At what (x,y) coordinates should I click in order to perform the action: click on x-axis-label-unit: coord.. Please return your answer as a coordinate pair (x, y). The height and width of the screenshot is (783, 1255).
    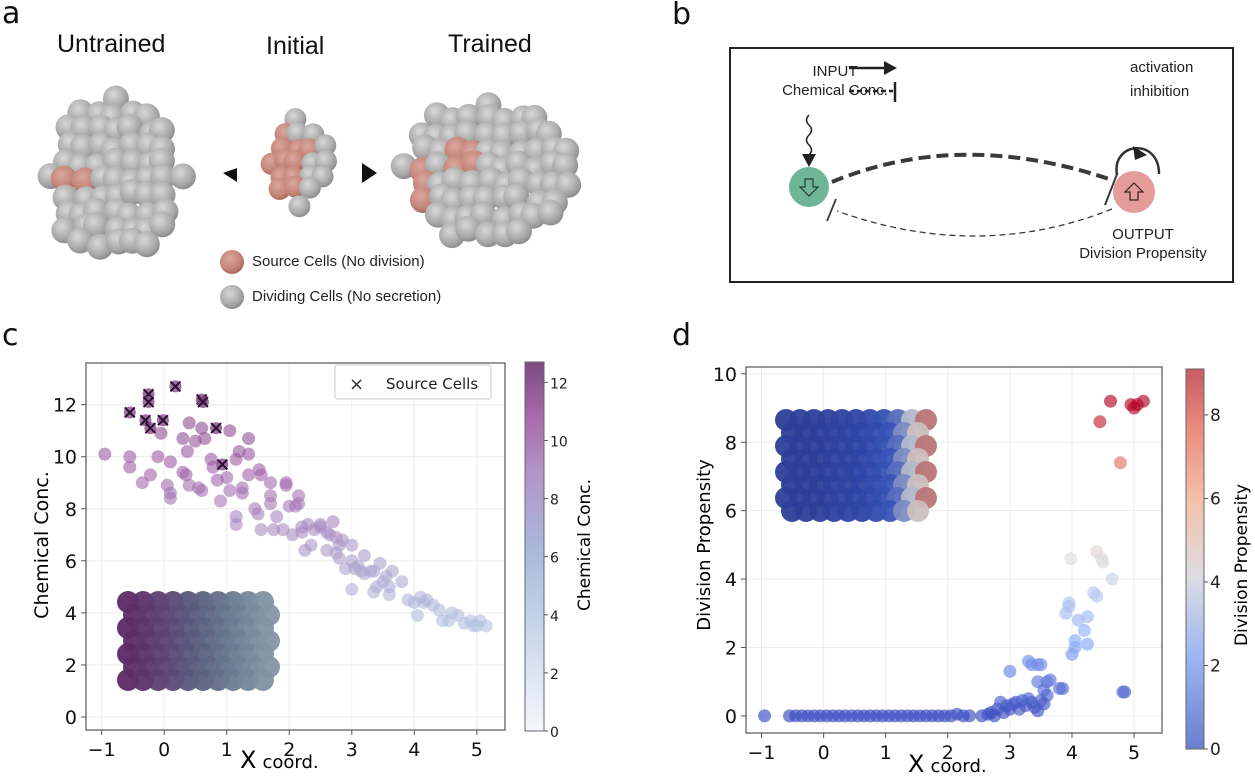
    Looking at the image, I should click on (290, 762).